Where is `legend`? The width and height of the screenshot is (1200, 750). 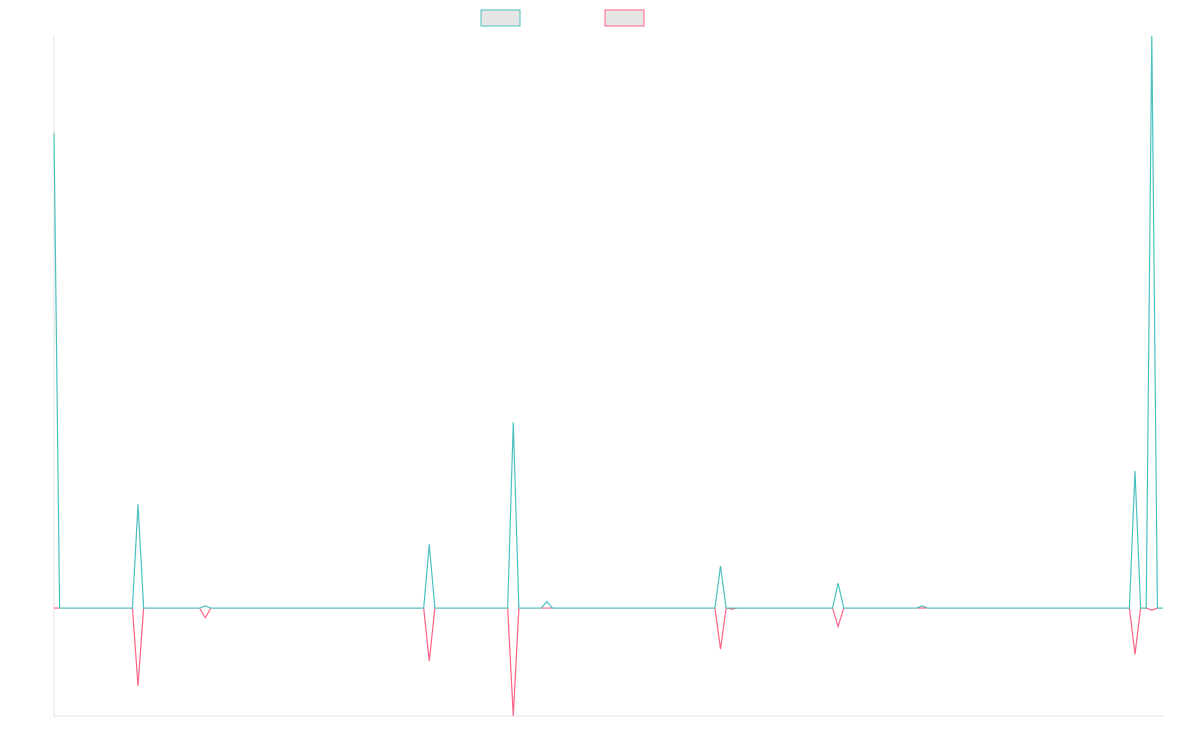 legend is located at coordinates (562, 18).